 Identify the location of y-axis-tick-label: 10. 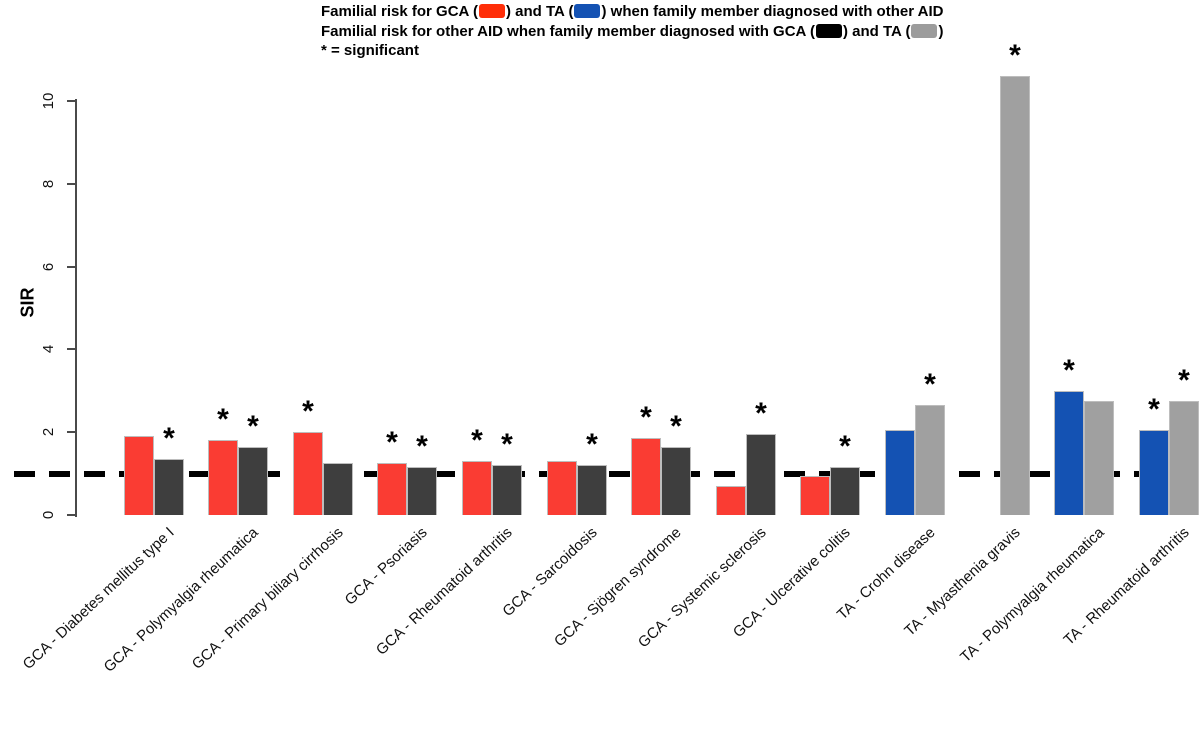
(48, 101).